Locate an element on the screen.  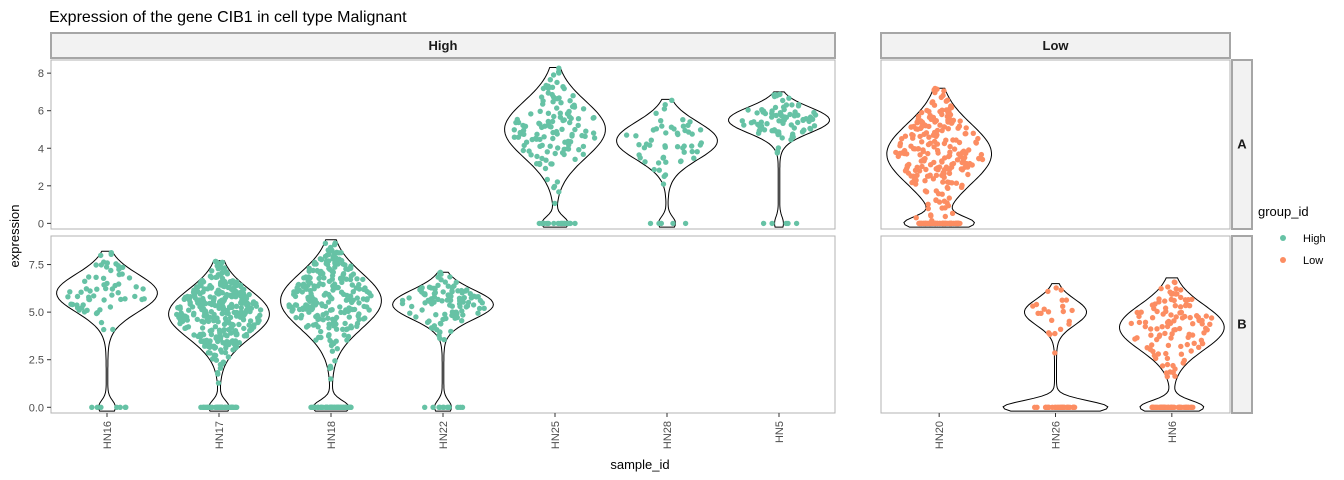
violin-HN18 is located at coordinates (331, 325).